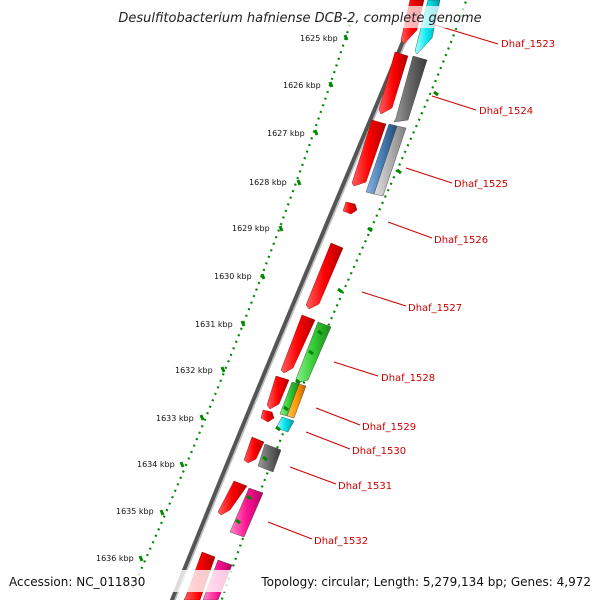  I want to click on cog-feature-gray, so click(410, 89).